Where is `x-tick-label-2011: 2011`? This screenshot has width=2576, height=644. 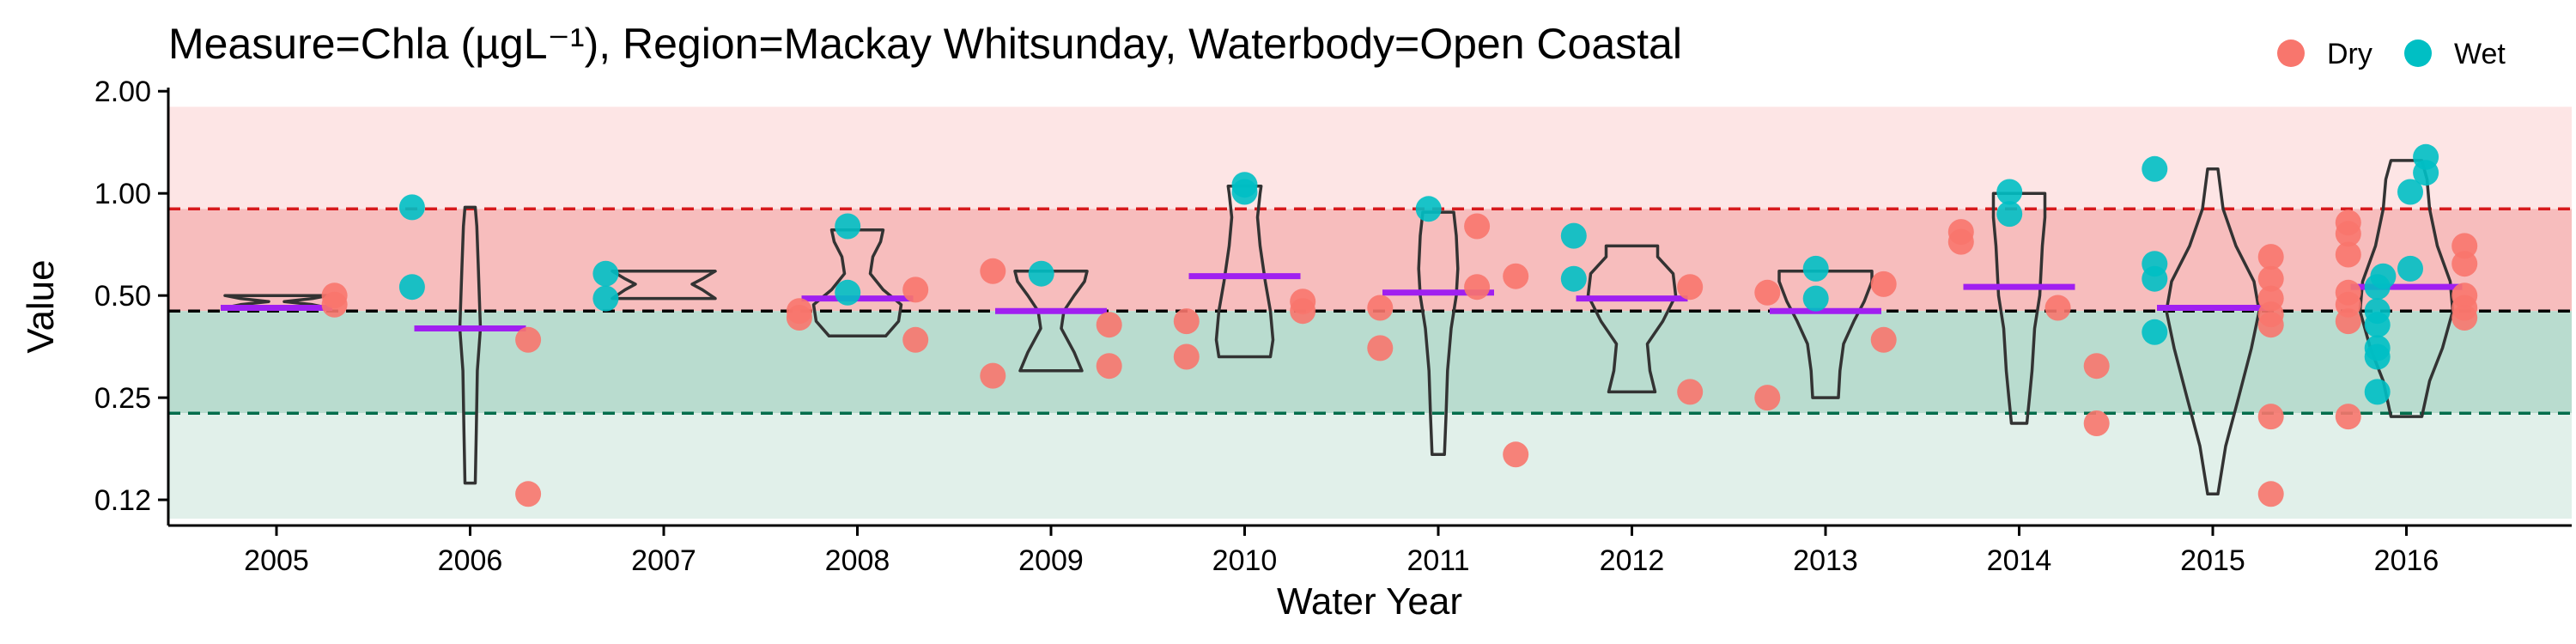
x-tick-label-2011: 2011 is located at coordinates (1437, 561).